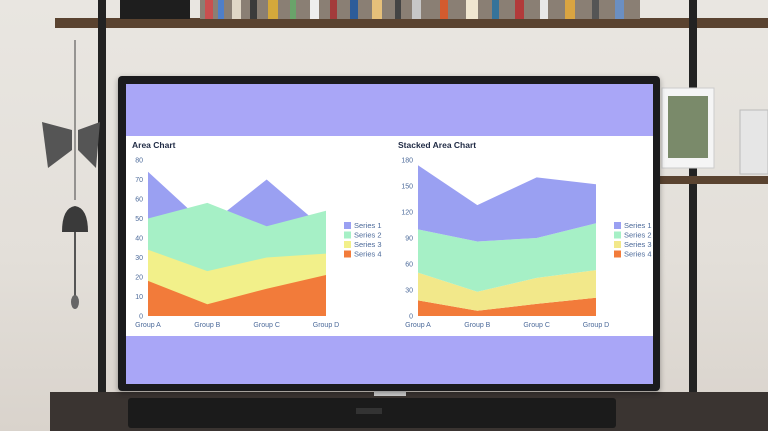  Describe the element at coordinates (714, 180) in the screenshot. I see `right-shelf` at that location.